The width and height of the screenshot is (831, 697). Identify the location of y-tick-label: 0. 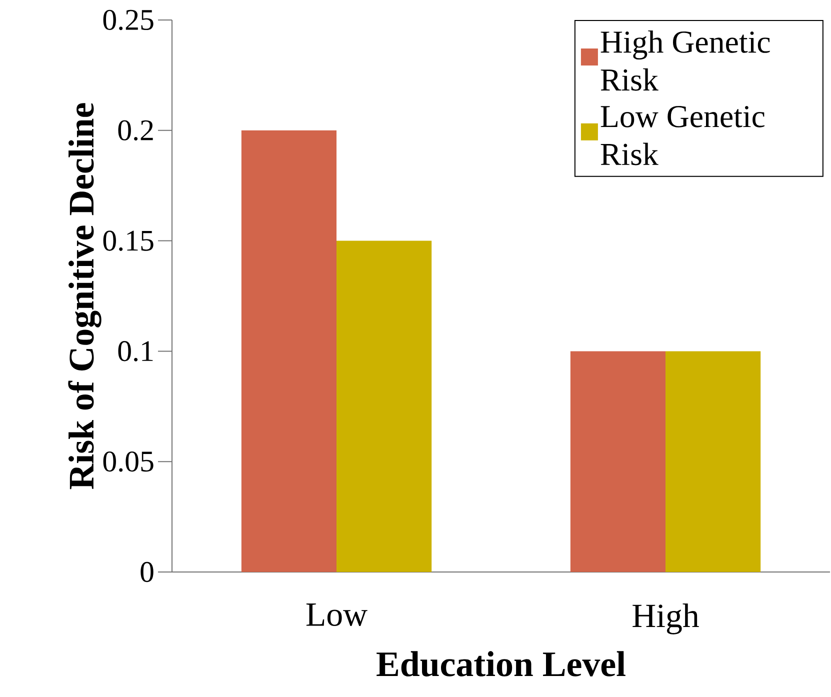
(147, 572).